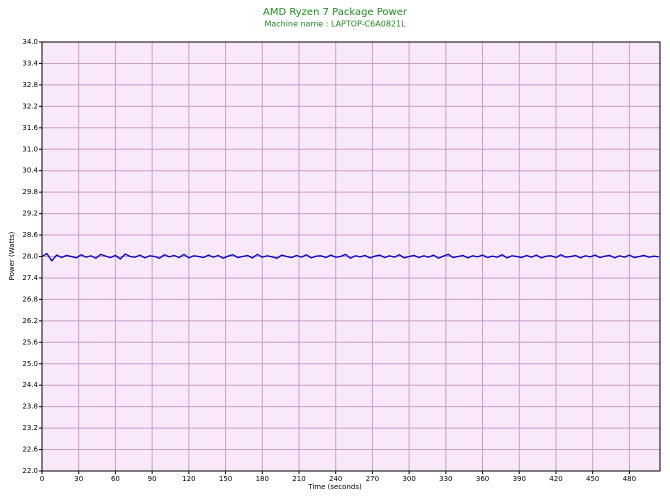 This screenshot has height=503, width=670. What do you see at coordinates (188, 479) in the screenshot?
I see `x-tick-label: 120` at bounding box center [188, 479].